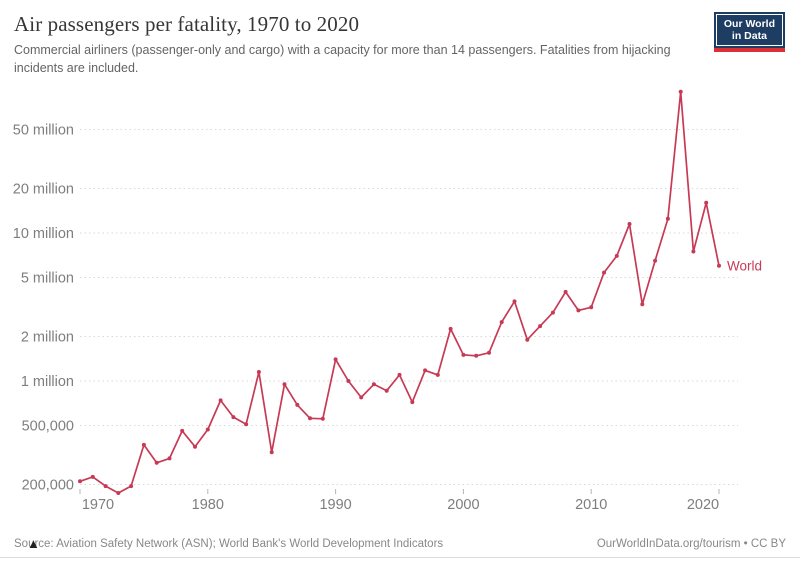 The image size is (800, 564). What do you see at coordinates (591, 505) in the screenshot?
I see `x-axis-tick-label: 2010` at bounding box center [591, 505].